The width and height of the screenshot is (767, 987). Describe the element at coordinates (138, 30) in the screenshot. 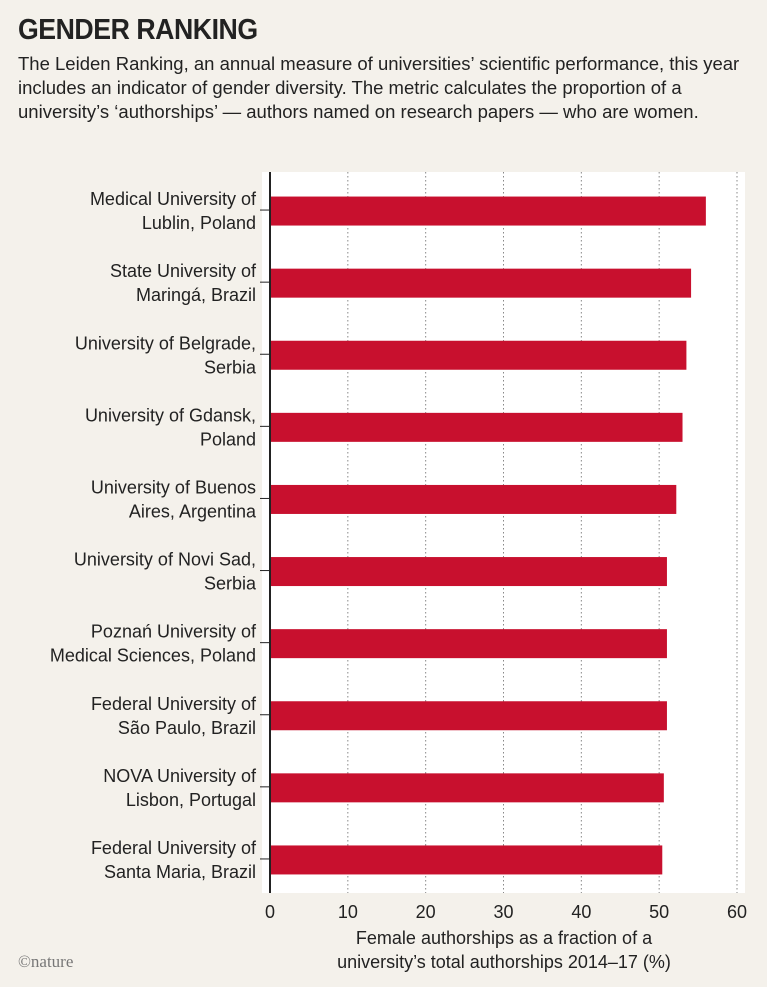

I see `chart-title: GENDER RANKING` at that location.